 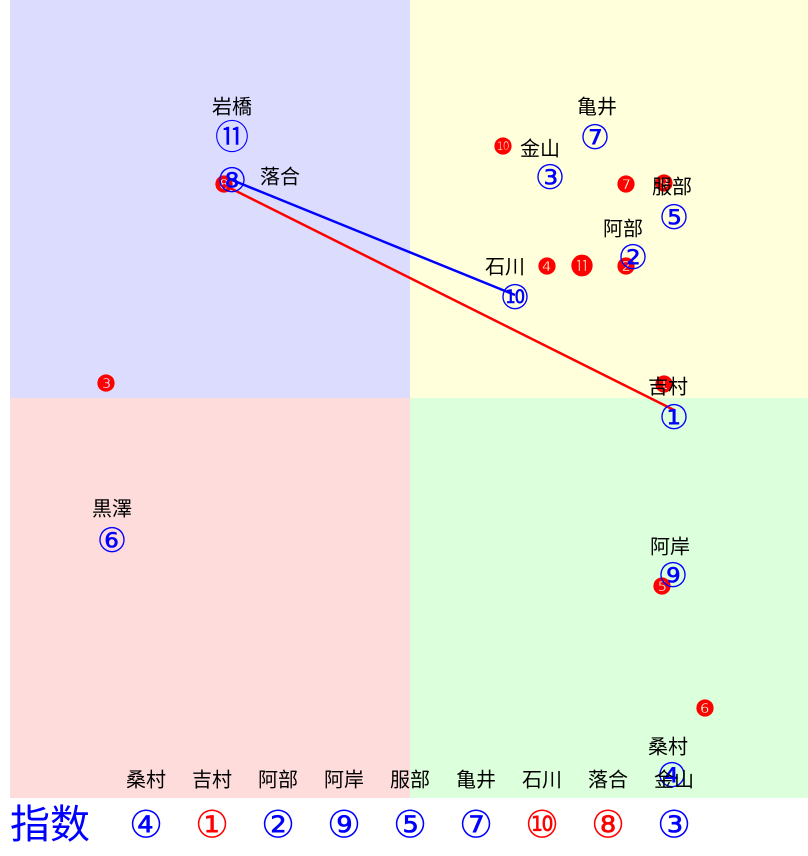 What do you see at coordinates (505, 267) in the screenshot?
I see `node-label: 石川` at bounding box center [505, 267].